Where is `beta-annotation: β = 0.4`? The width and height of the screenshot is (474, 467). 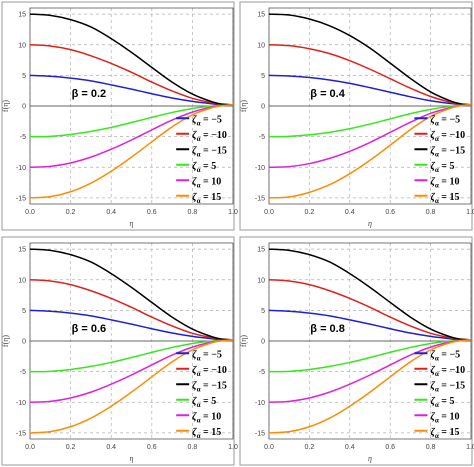 beta-annotation: β = 0.4 is located at coordinates (327, 94).